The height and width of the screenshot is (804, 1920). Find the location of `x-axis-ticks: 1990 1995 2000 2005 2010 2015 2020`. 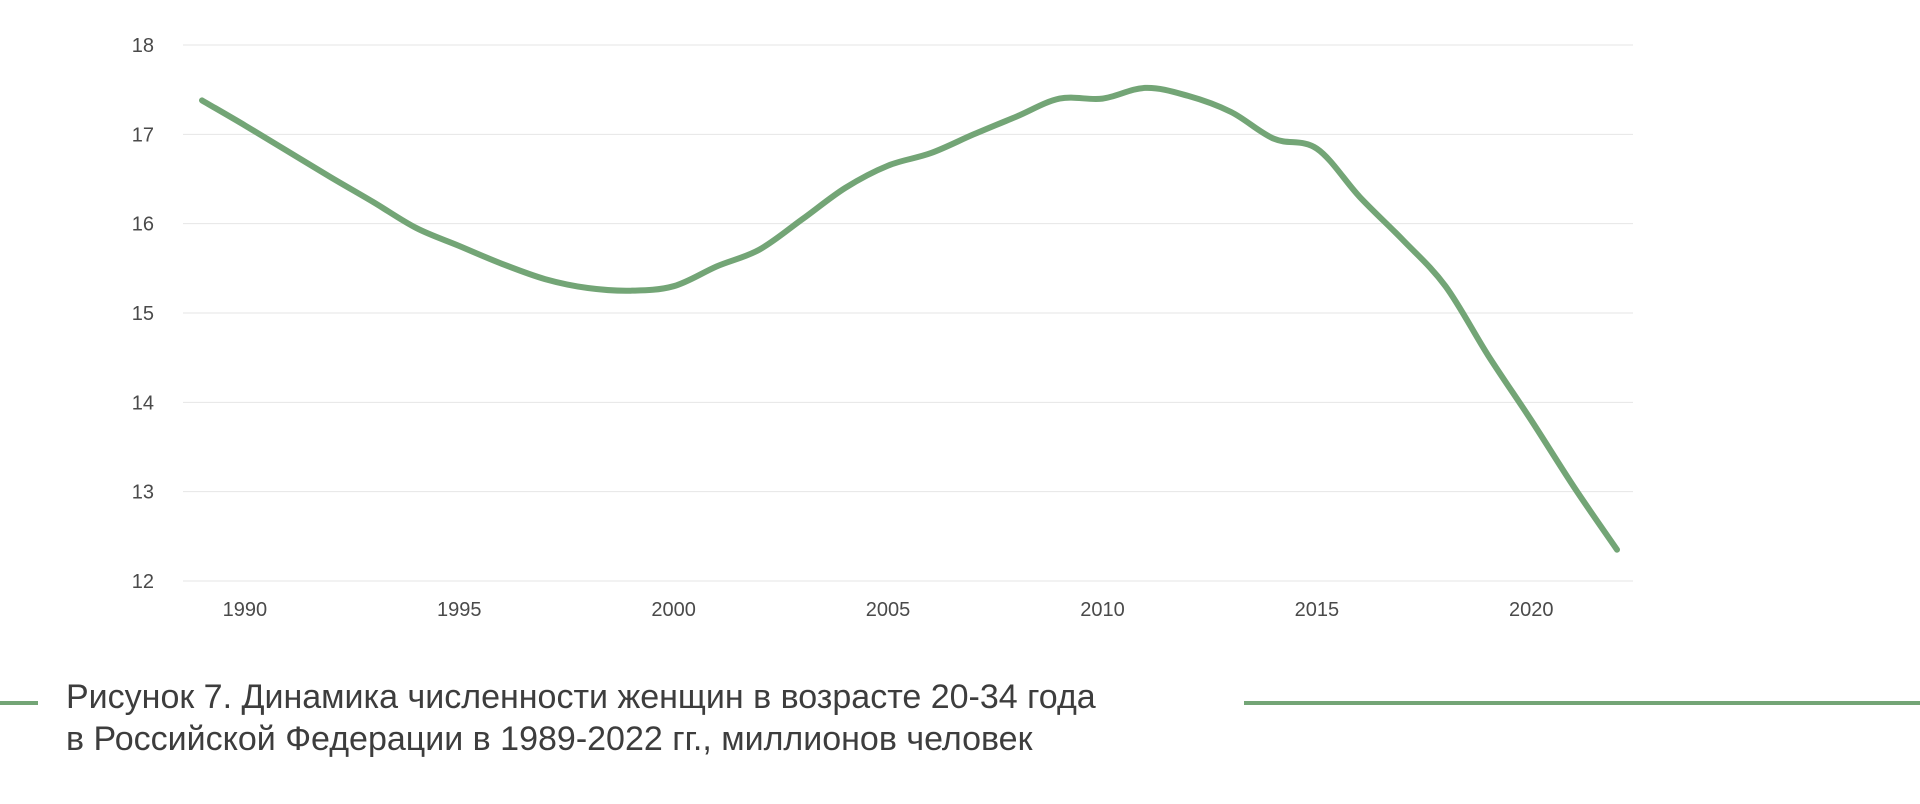

x-axis-ticks: 1990 1995 2000 2005 2010 2015 2020 is located at coordinates (888, 610).